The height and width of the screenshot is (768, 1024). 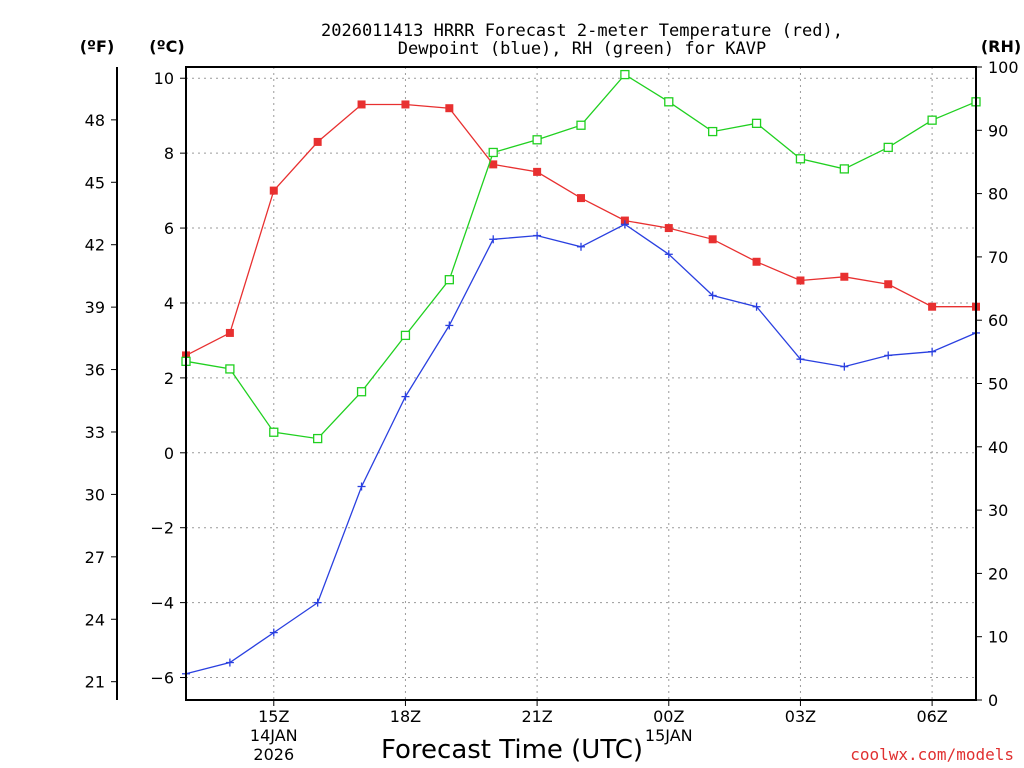 I want to click on rh-tick-label: 70, so click(x=998, y=257).